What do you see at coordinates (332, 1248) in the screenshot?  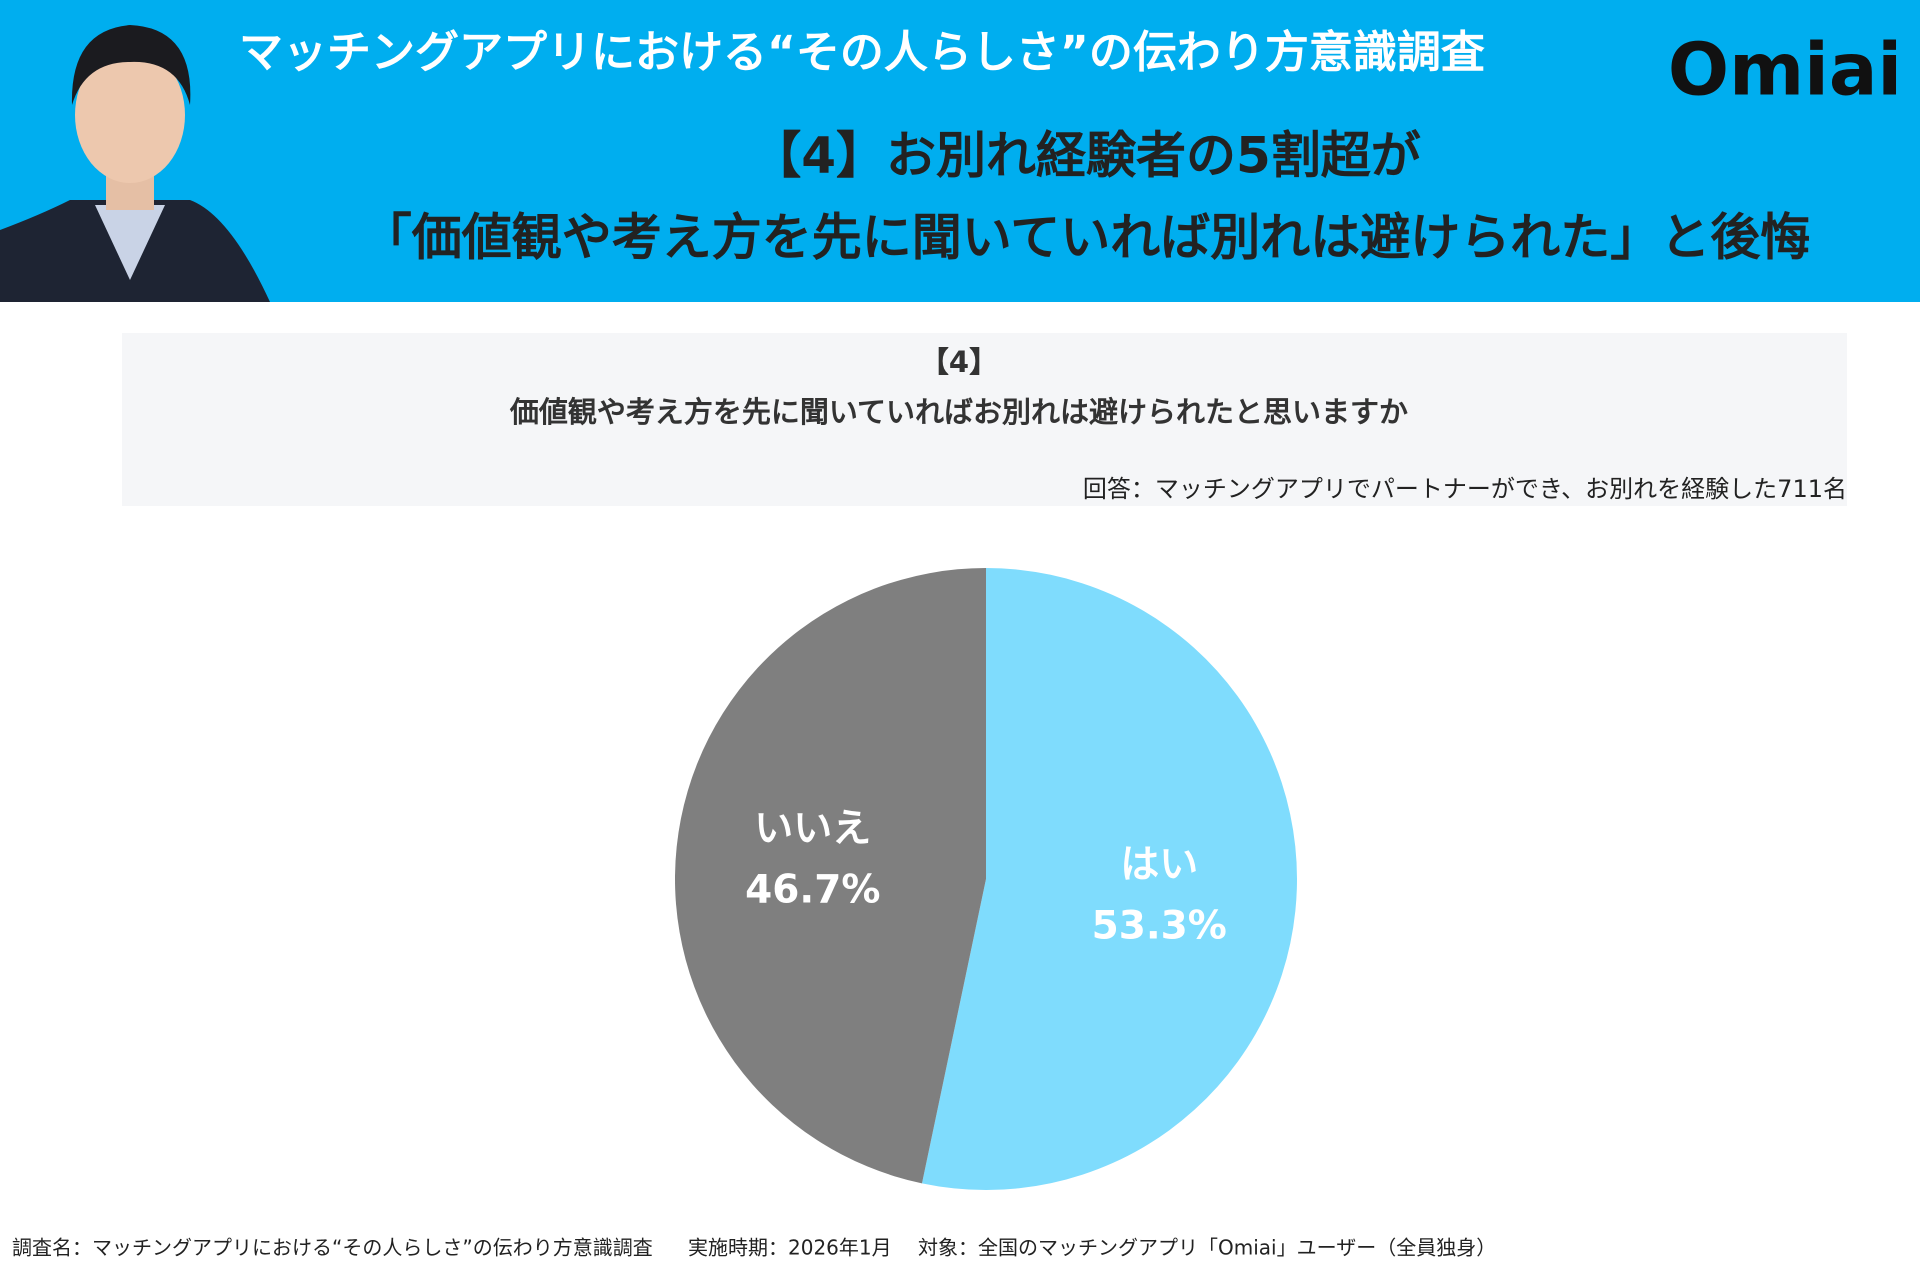 I see `footer: 調査名：マッチングアプリにおける“その人らしさ”の伝わり方意識調査` at bounding box center [332, 1248].